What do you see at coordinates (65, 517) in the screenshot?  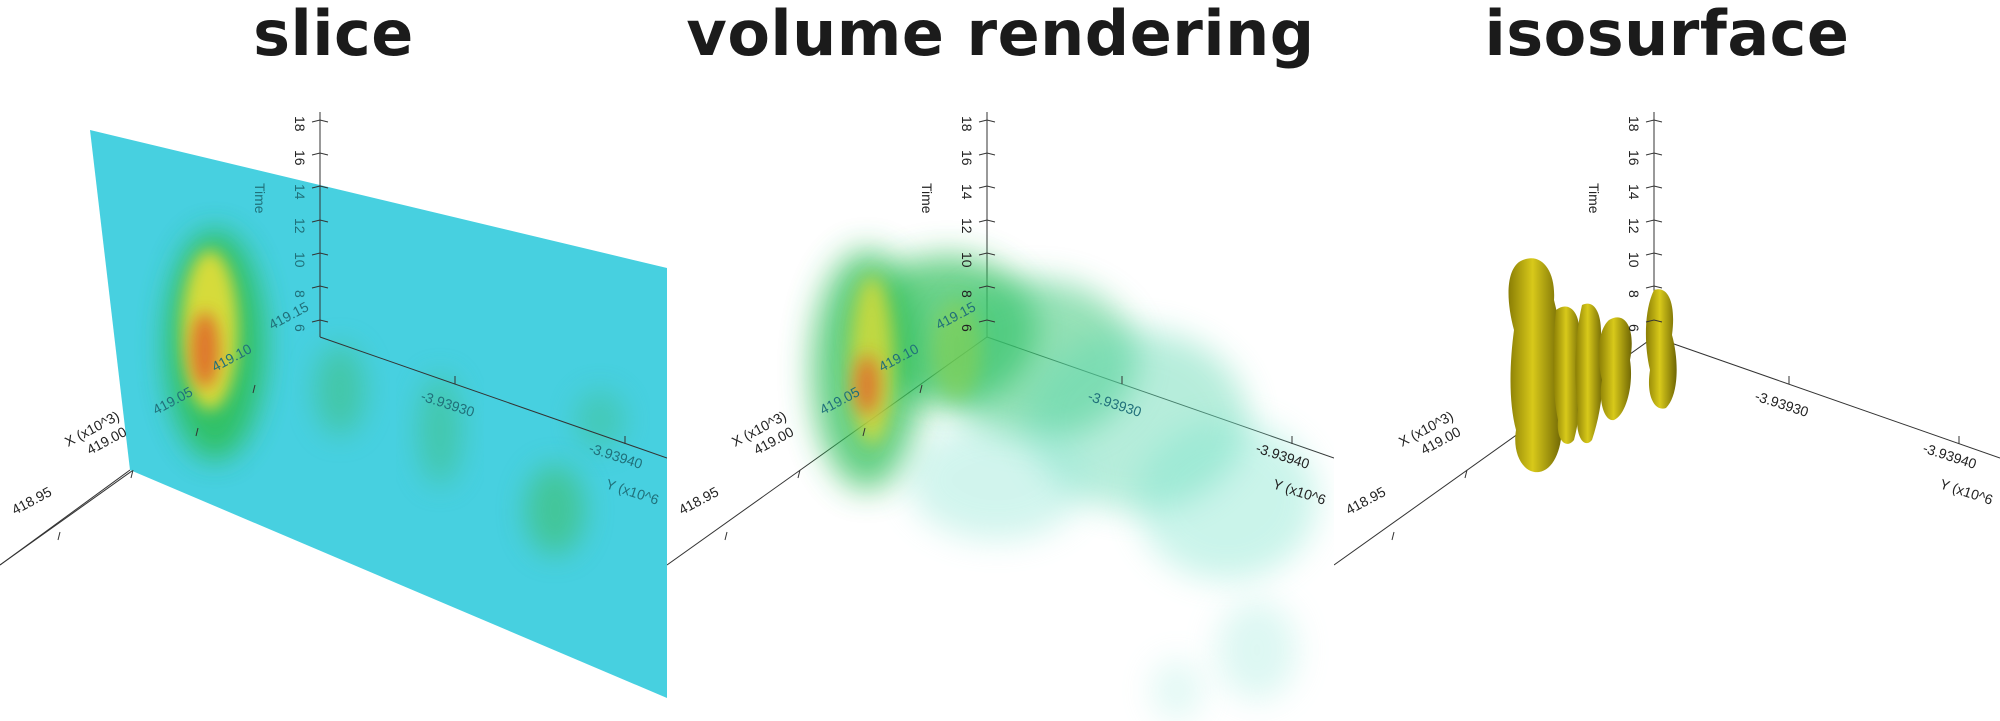 I see `x-axis-front-line` at bounding box center [65, 517].